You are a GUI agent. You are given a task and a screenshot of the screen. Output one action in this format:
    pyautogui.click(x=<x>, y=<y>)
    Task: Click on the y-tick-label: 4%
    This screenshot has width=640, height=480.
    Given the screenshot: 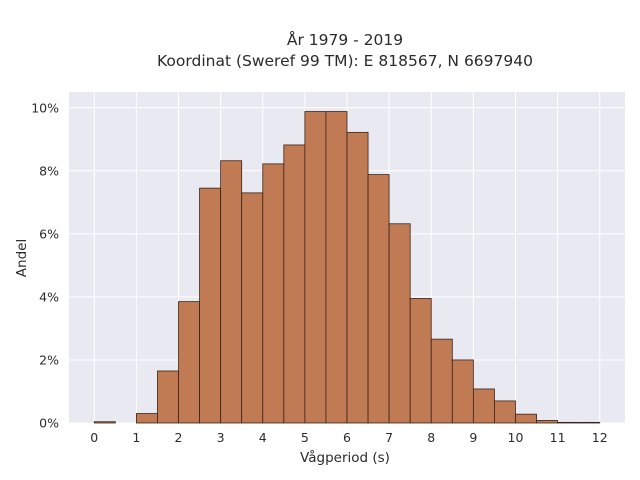 What is the action you would take?
    pyautogui.click(x=49, y=296)
    